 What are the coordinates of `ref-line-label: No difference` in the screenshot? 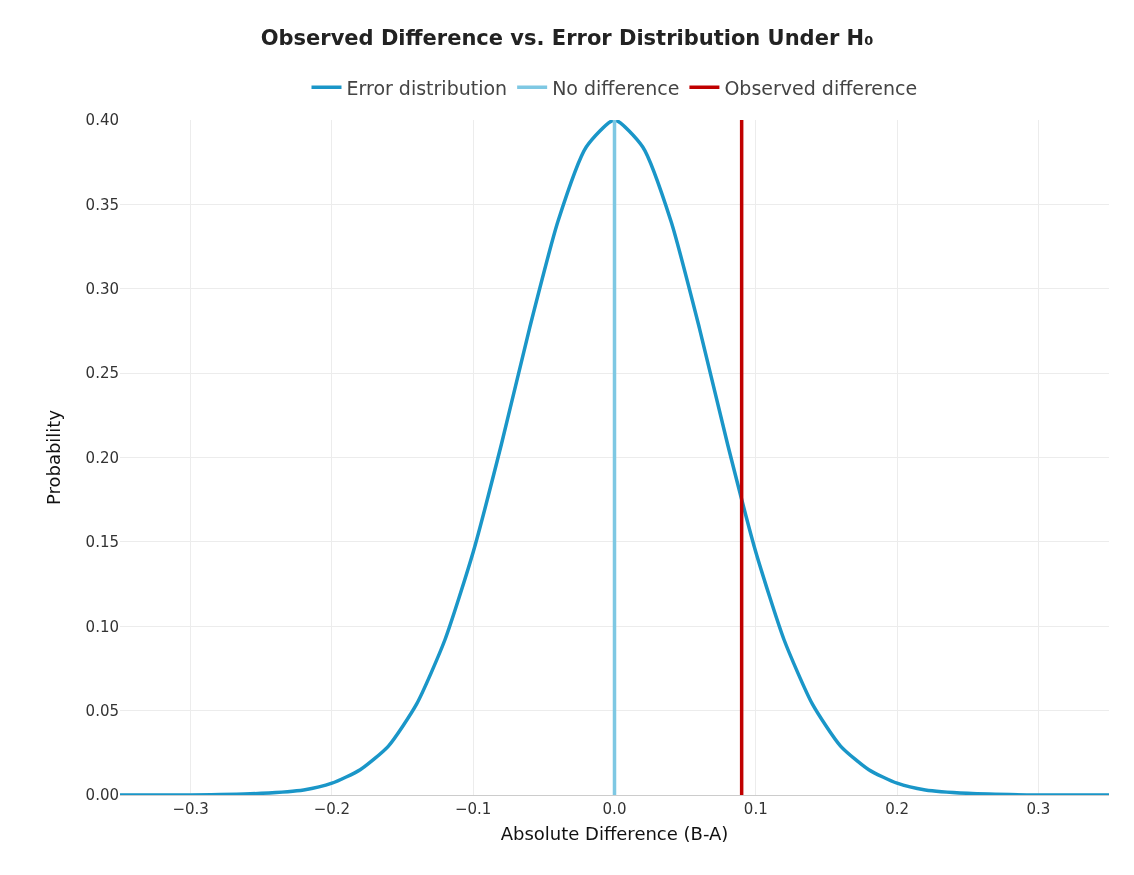 It's located at (616, 87).